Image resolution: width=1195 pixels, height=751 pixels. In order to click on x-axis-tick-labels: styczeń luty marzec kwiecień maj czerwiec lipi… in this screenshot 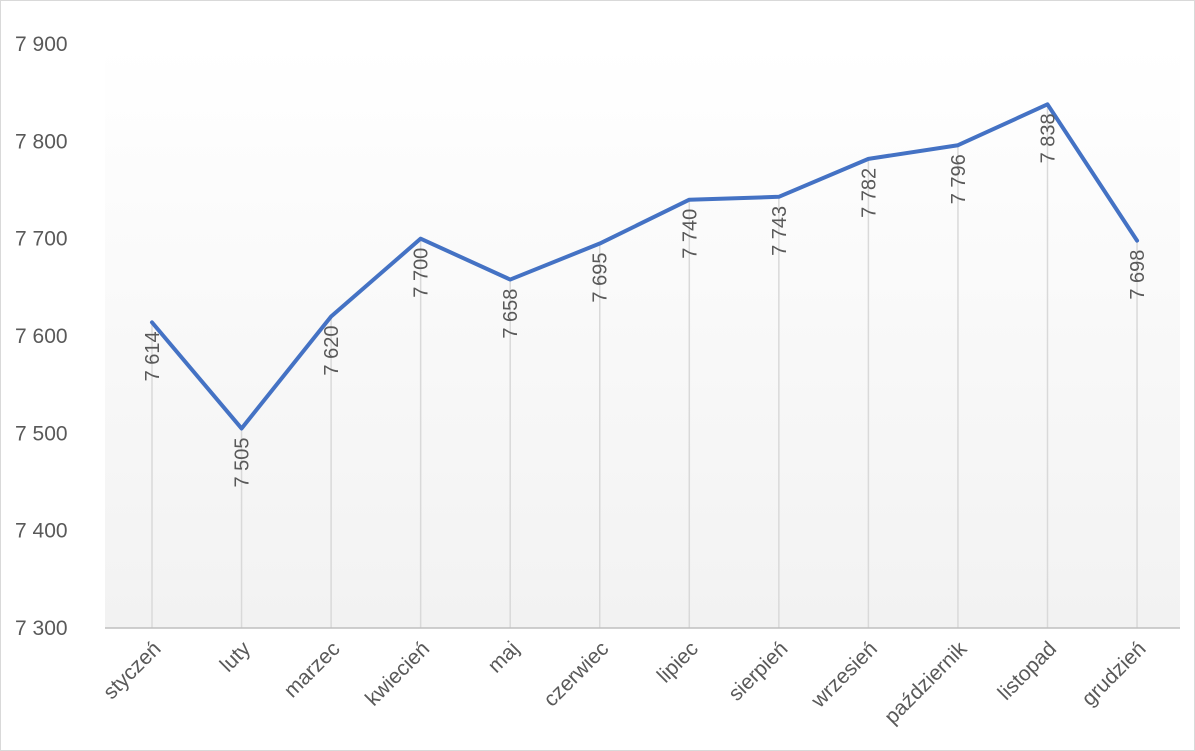, I will do `click(625, 683)`.